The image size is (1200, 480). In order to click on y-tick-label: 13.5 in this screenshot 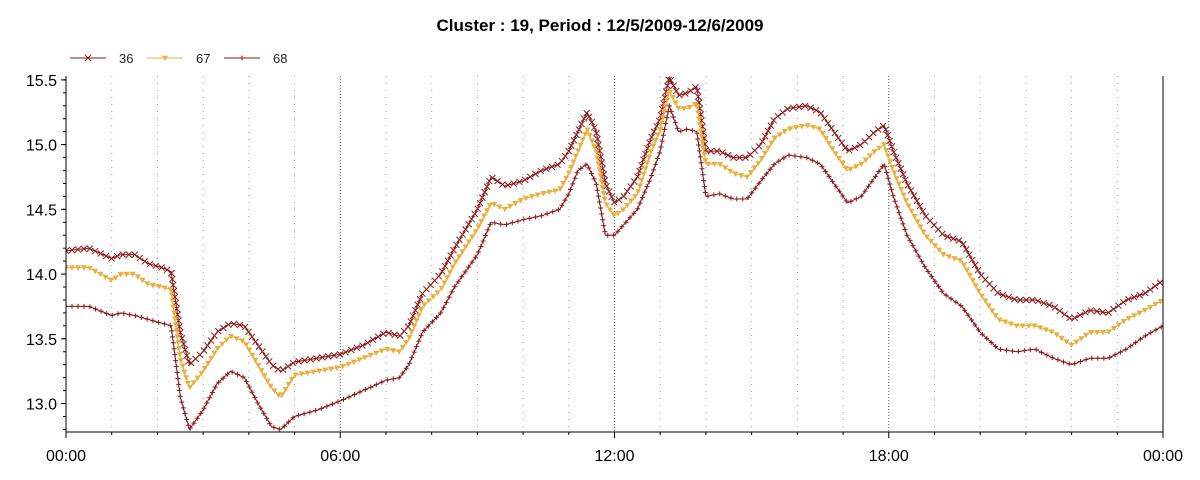, I will do `click(41, 340)`.